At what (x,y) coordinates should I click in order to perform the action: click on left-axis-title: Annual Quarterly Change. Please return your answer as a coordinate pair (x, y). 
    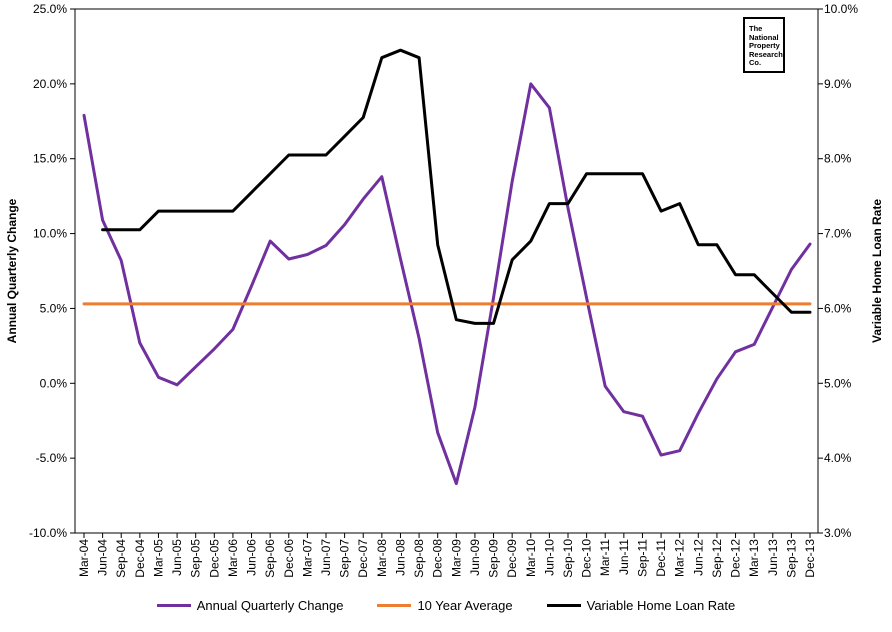
    Looking at the image, I should click on (12, 270).